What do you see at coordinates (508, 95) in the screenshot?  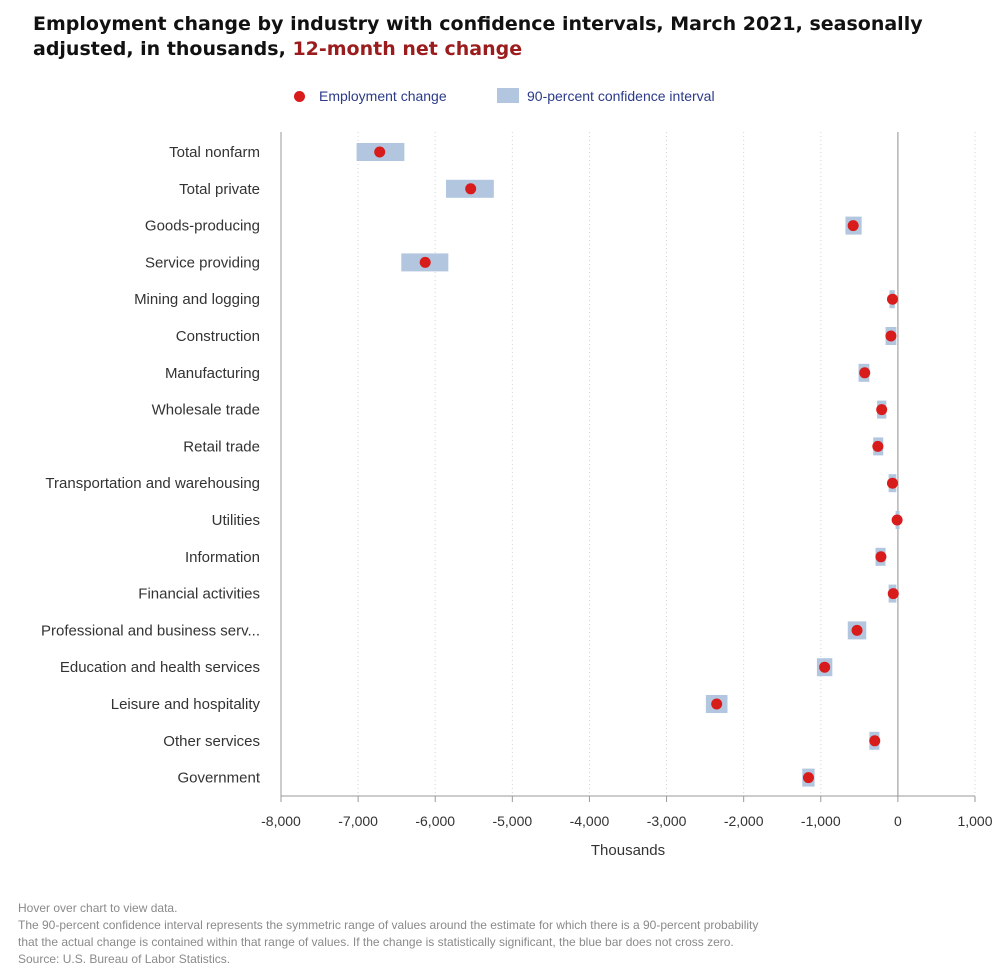 I see `legend-interval-swatch` at bounding box center [508, 95].